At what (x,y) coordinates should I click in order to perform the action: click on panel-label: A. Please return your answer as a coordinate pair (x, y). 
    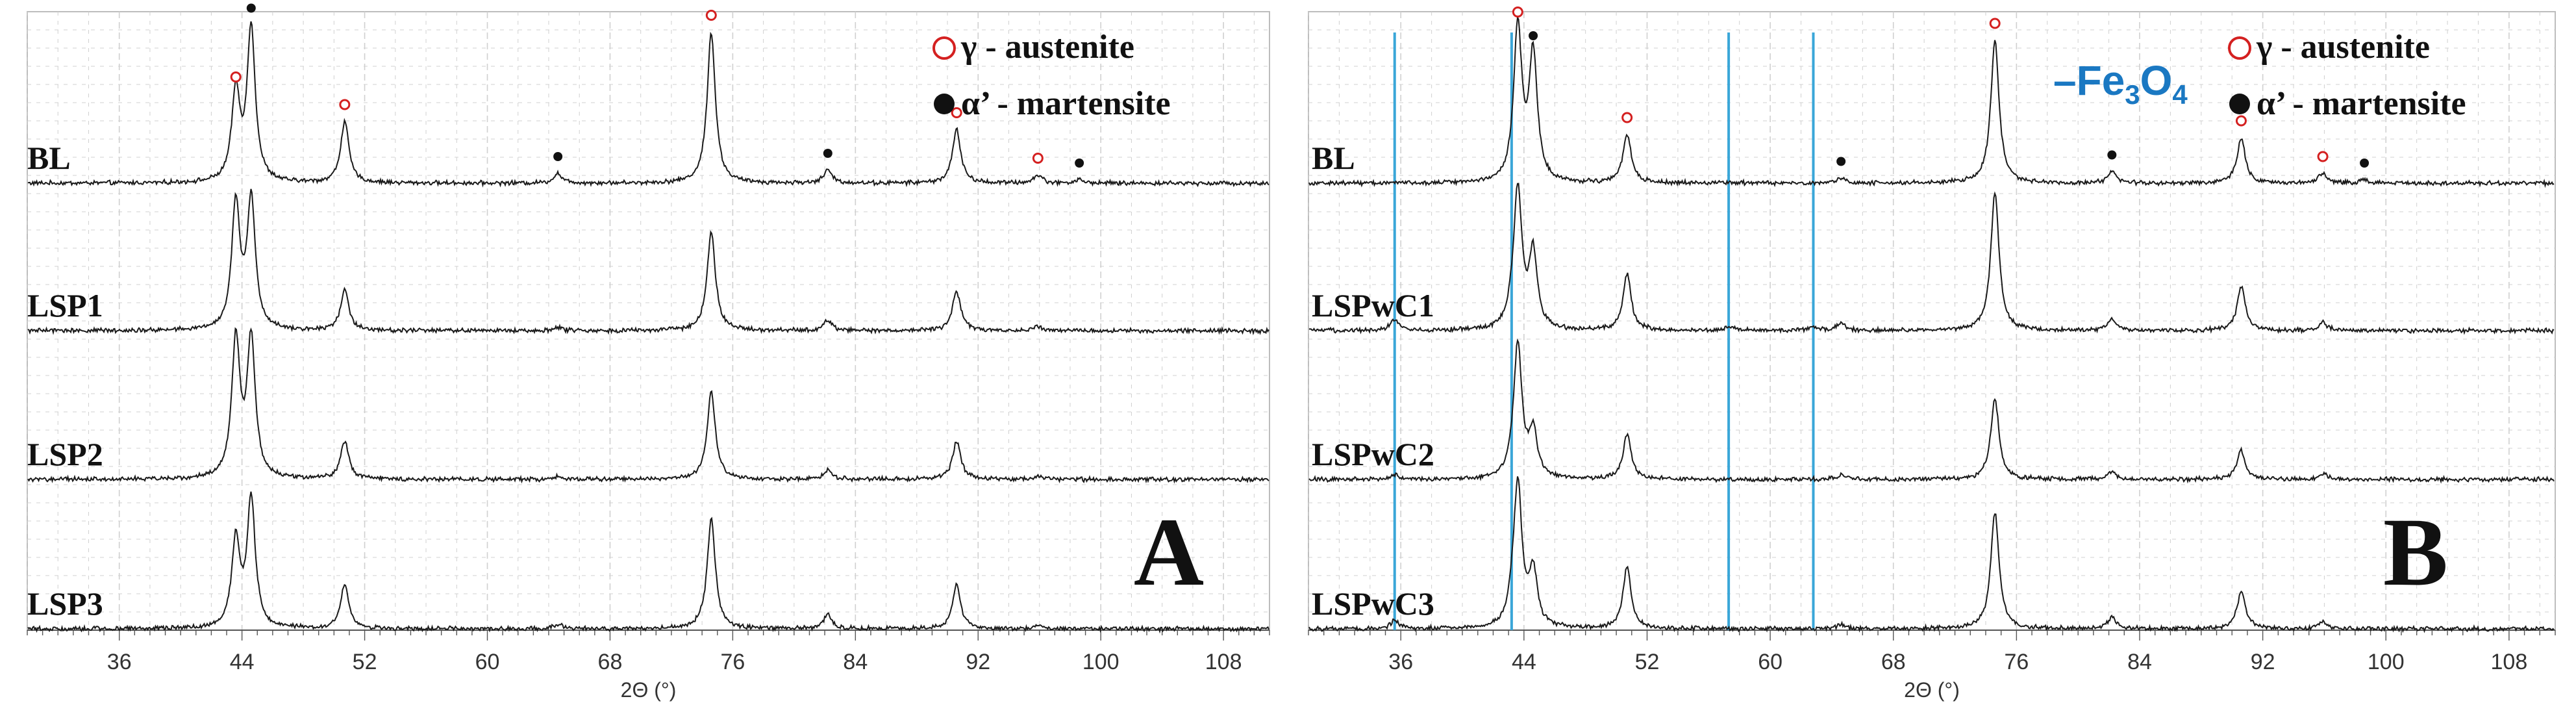
    Looking at the image, I should click on (1169, 552).